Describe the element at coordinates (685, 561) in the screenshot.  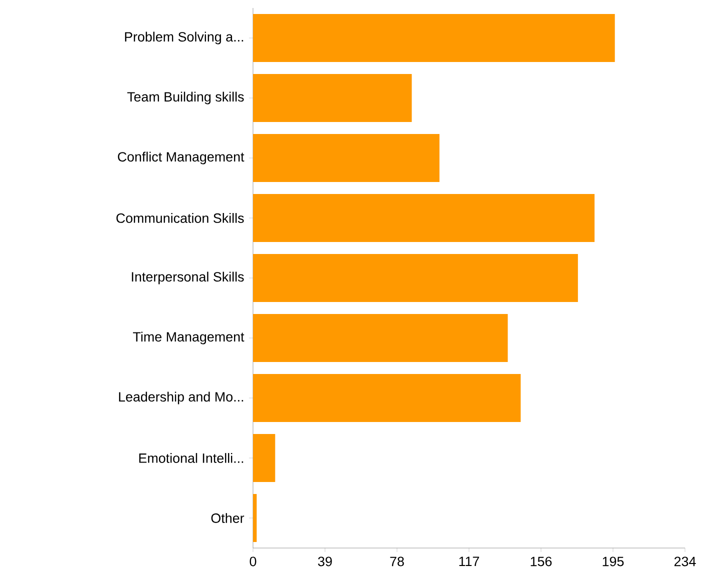
I see `x-tick-label: 234` at that location.